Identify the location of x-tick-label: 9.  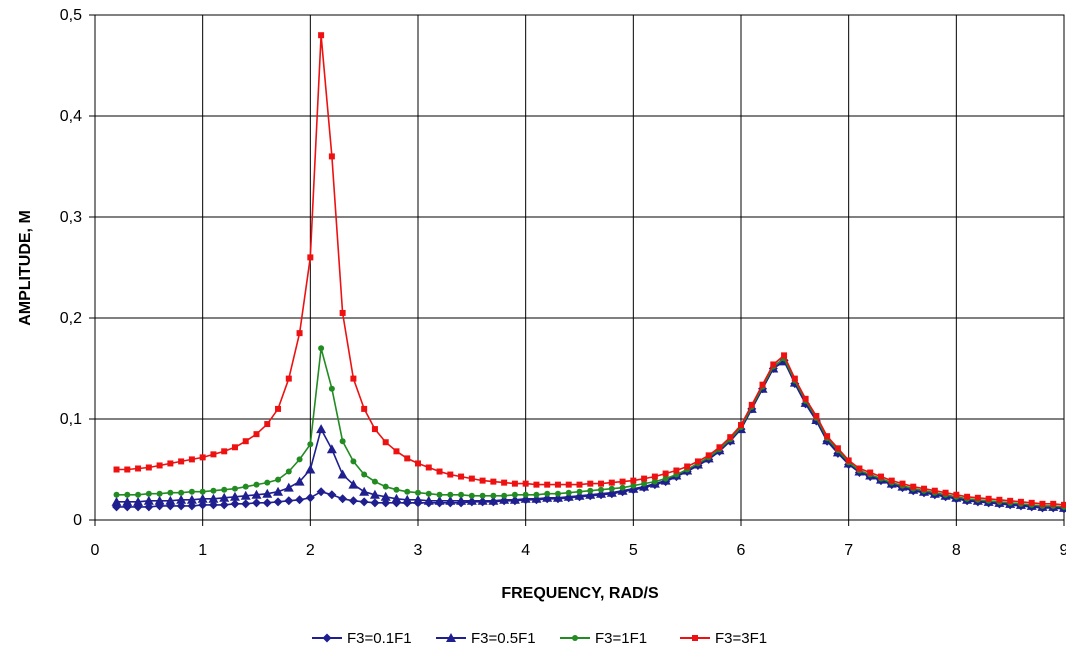
(1063, 550).